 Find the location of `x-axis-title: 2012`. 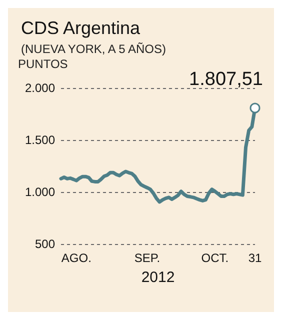

x-axis-title: 2012 is located at coordinates (158, 277).